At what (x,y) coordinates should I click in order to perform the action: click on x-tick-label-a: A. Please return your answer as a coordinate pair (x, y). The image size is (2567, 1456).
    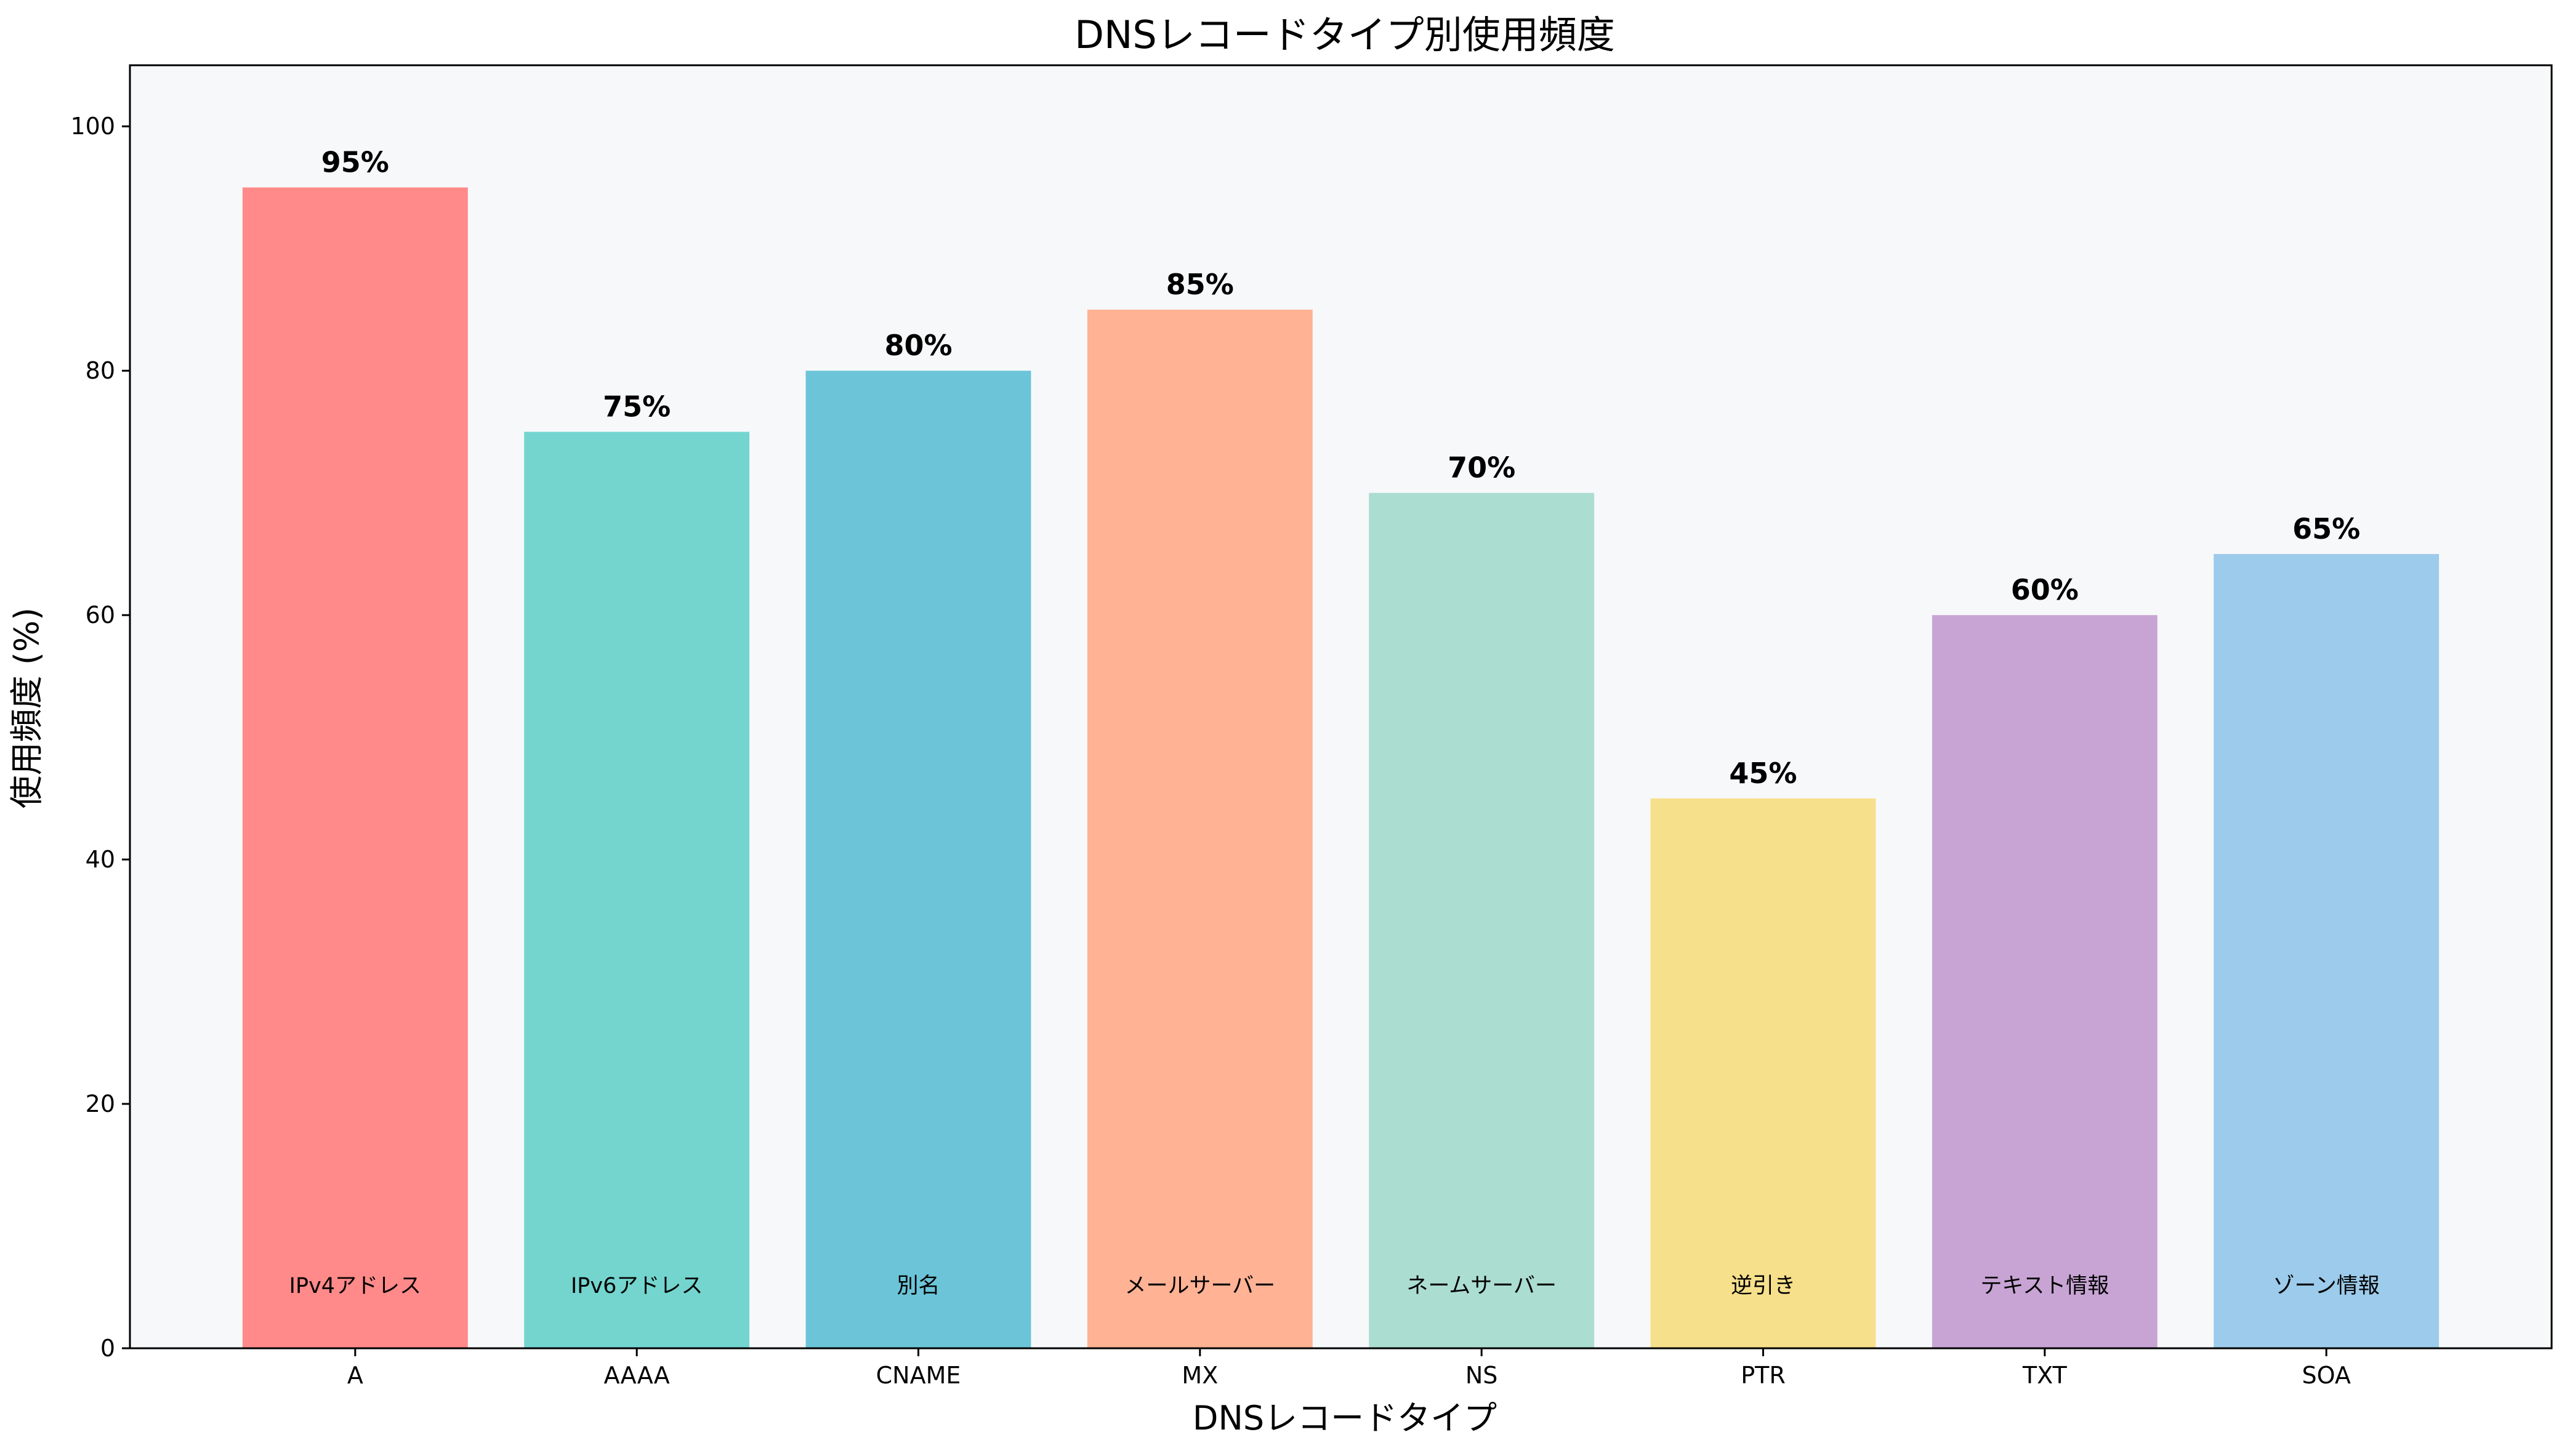
    Looking at the image, I should click on (355, 1375).